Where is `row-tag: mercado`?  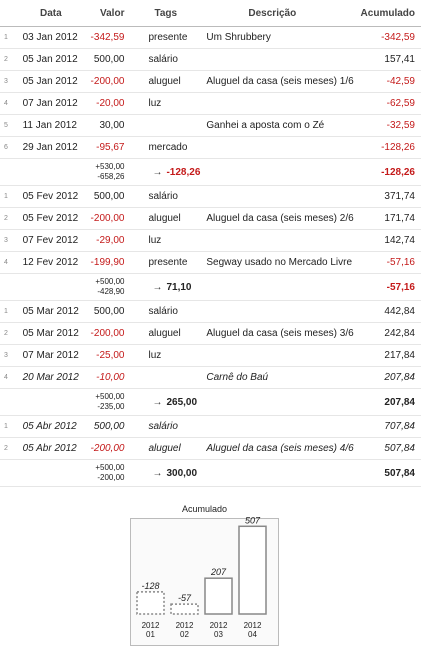 row-tag: mercado is located at coordinates (162, 147).